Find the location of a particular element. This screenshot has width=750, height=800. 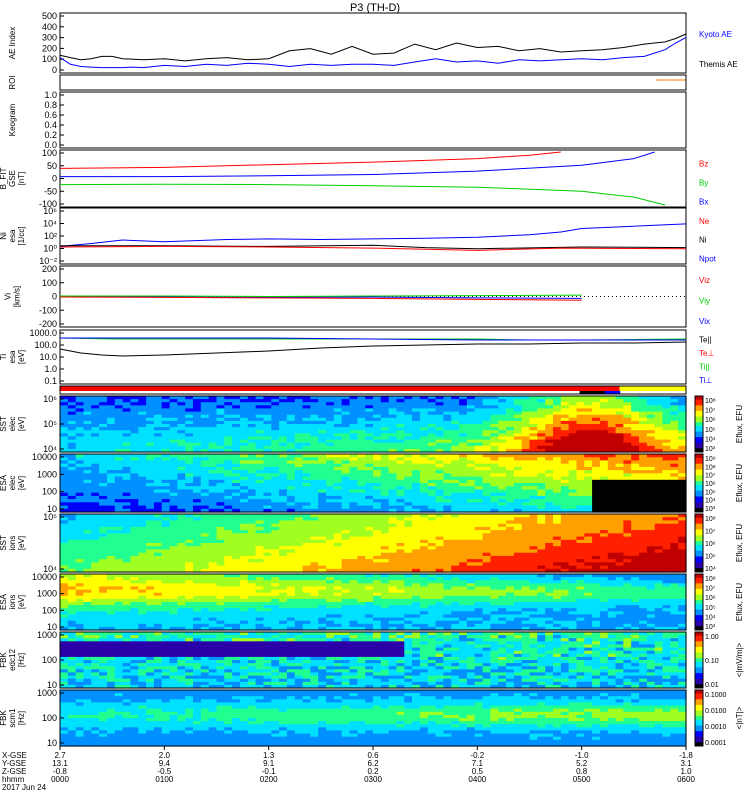

colorbar-cell is located at coordinates (699, 526).